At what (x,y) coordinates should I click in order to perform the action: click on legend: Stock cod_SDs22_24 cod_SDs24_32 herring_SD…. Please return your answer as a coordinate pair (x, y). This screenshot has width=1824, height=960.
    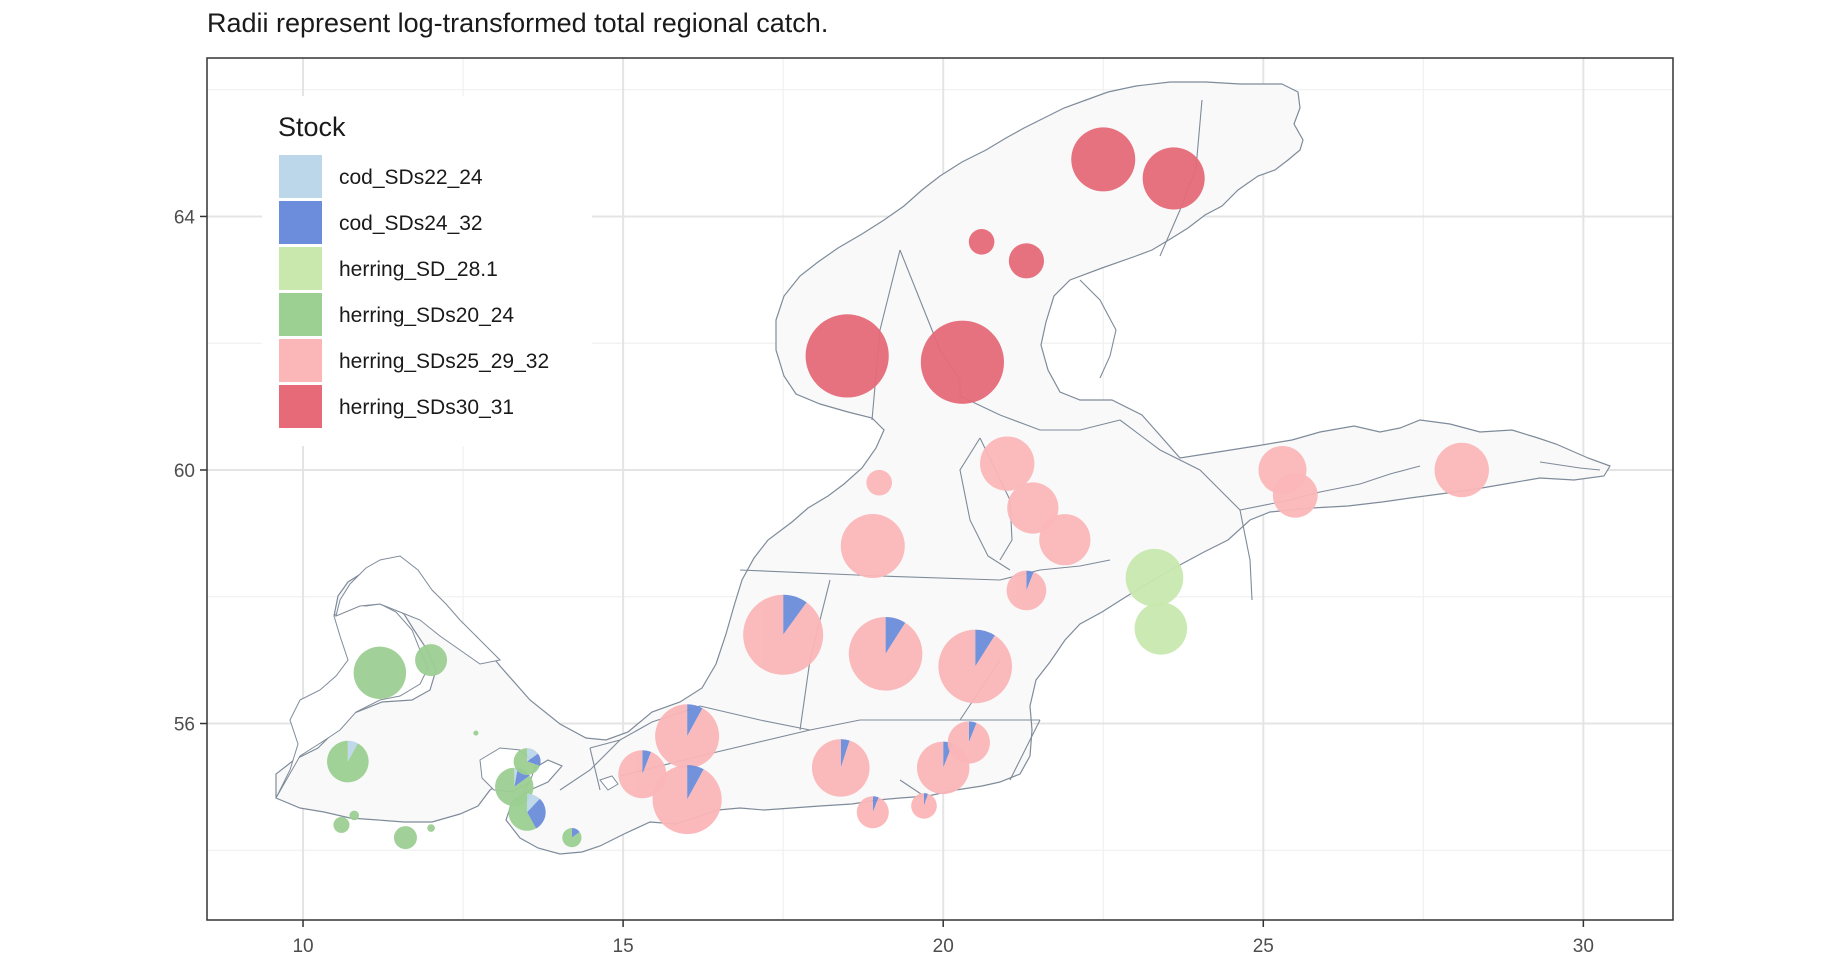
    Looking at the image, I should click on (427, 271).